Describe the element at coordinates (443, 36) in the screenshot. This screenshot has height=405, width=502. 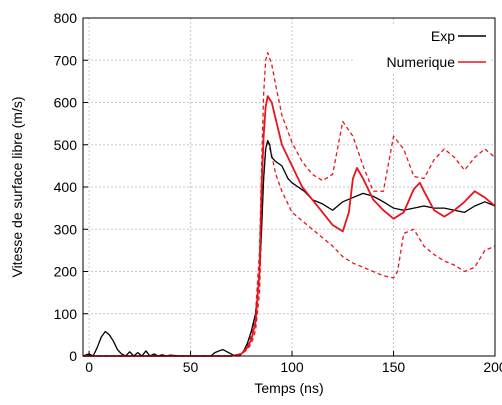
I see `legend-label-exp: Exp` at that location.